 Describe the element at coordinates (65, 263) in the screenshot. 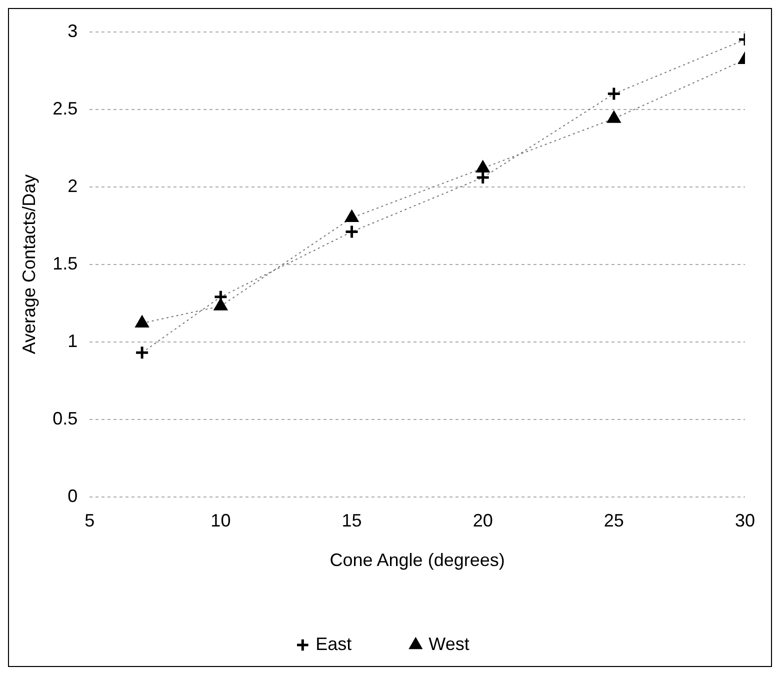

I see `y-tick-label: 1.5` at that location.